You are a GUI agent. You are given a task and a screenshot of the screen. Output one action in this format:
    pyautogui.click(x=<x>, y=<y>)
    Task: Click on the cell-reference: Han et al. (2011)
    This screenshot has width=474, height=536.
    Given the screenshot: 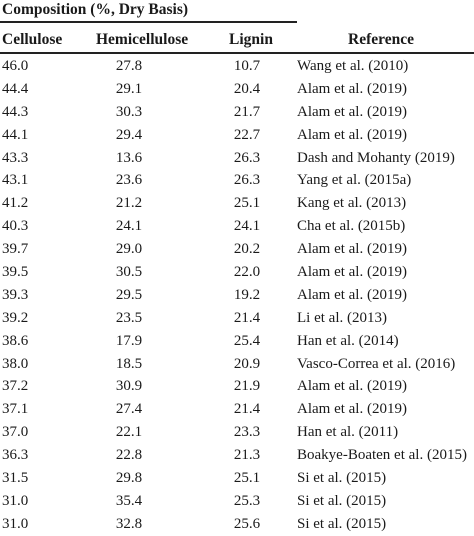 What is the action you would take?
    pyautogui.click(x=348, y=432)
    